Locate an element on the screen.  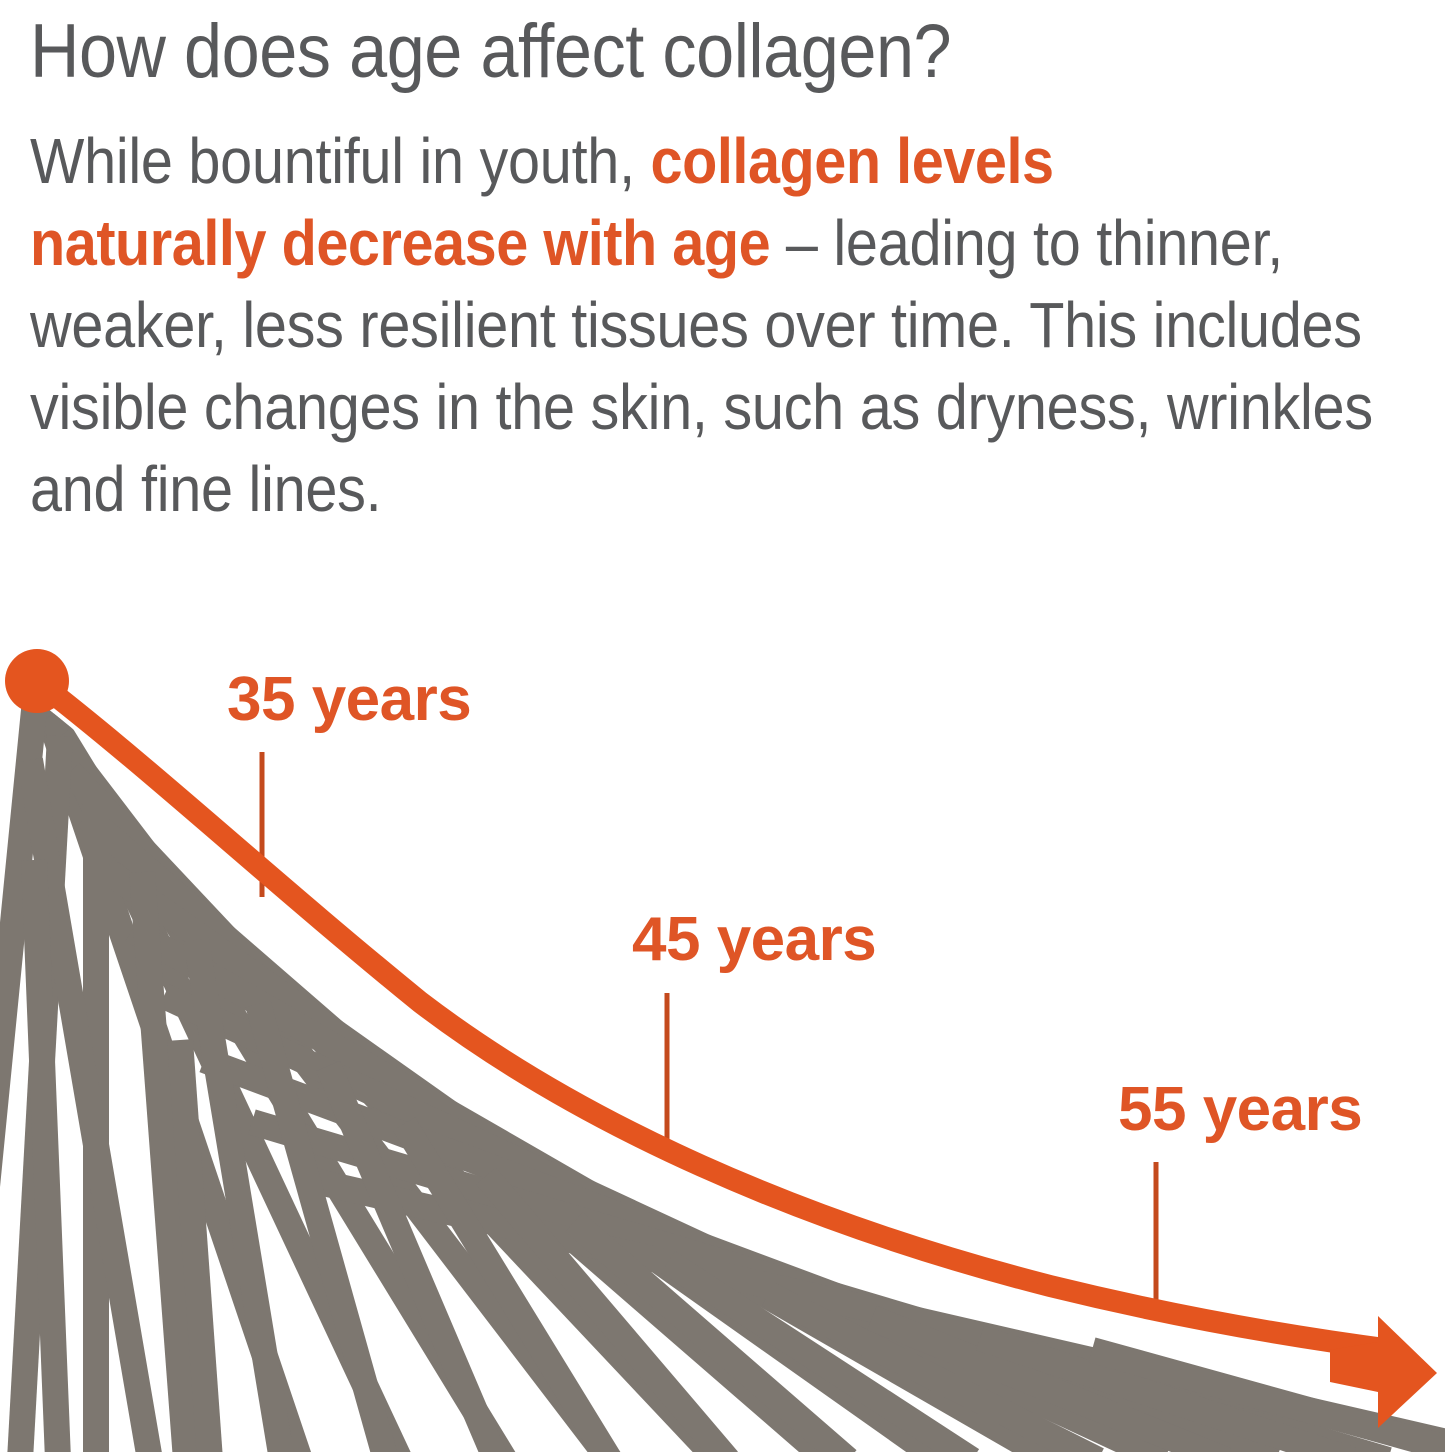
body-text-after-highlight: – leading to is located at coordinates (925, 243).